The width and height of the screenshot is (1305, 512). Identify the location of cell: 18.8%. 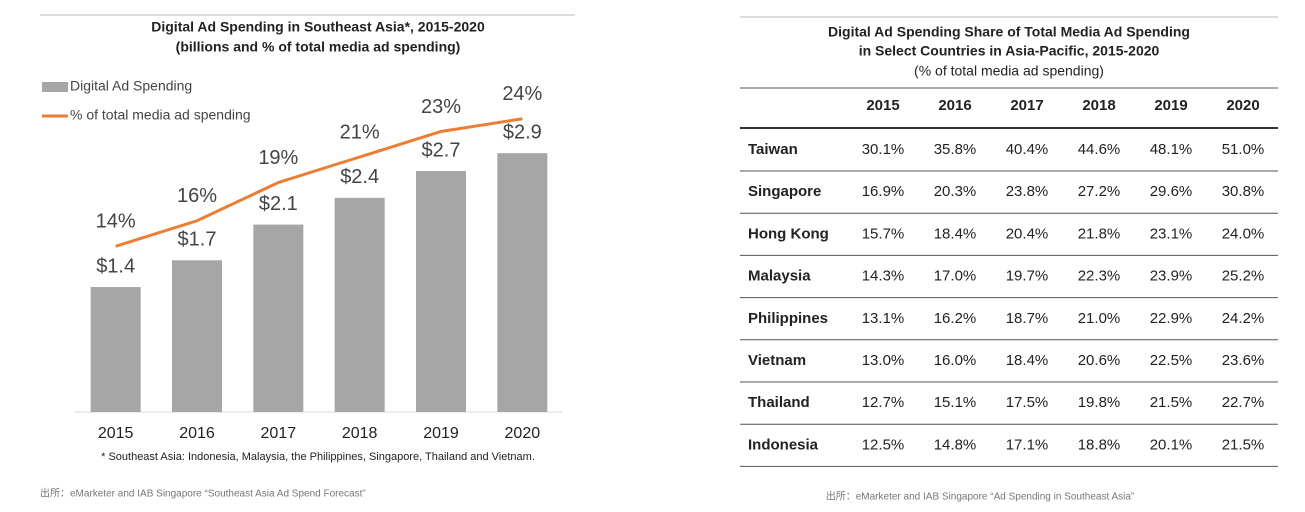
(1099, 444).